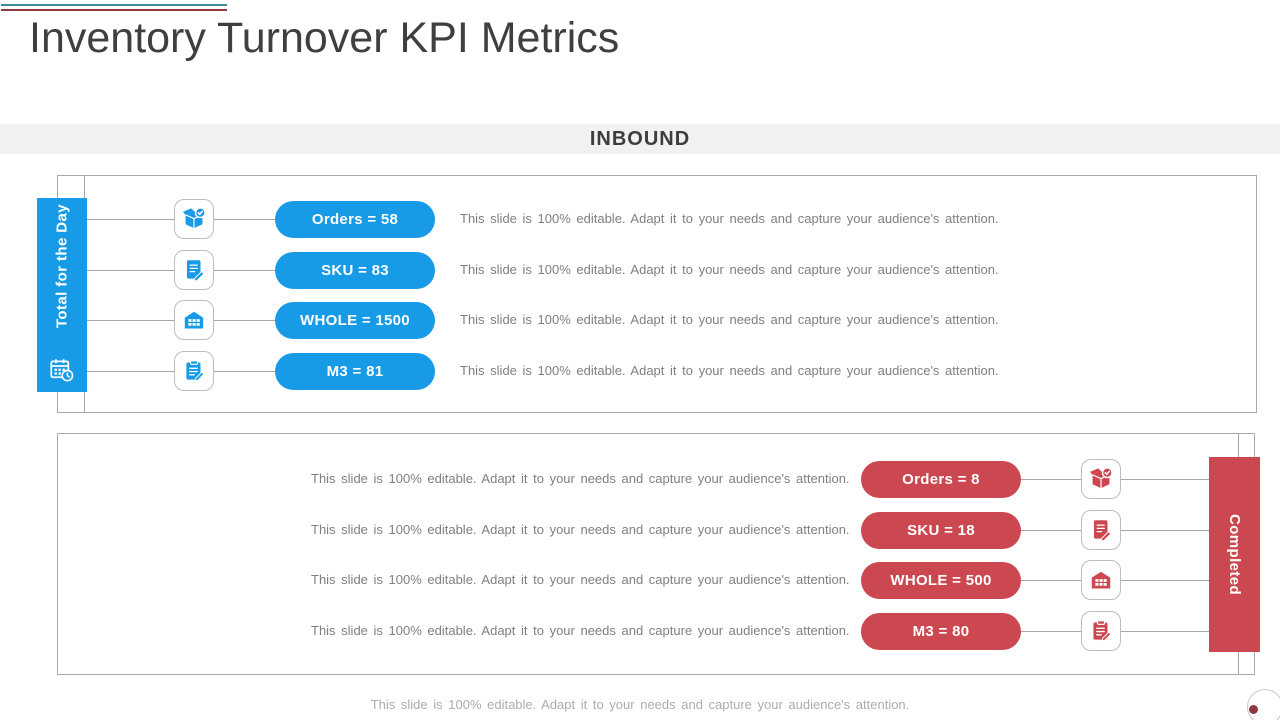  Describe the element at coordinates (1253, 709) in the screenshot. I see `corner-dot-decoration` at that location.